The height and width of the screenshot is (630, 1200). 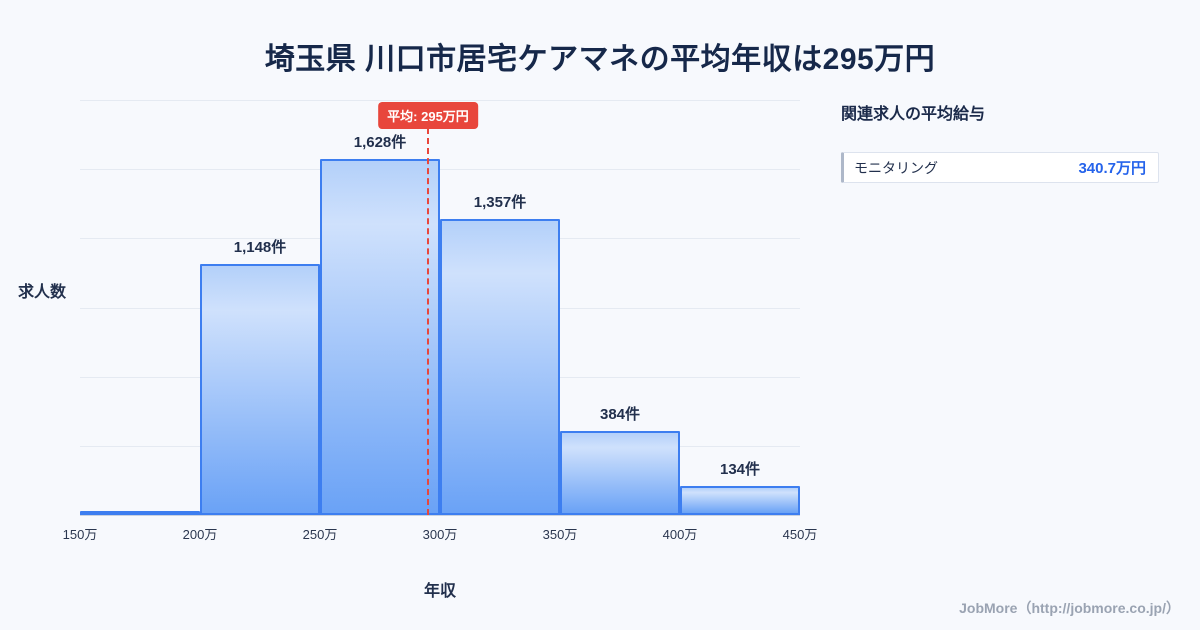 I want to click on y-axis-label: 求人数, so click(x=42, y=293).